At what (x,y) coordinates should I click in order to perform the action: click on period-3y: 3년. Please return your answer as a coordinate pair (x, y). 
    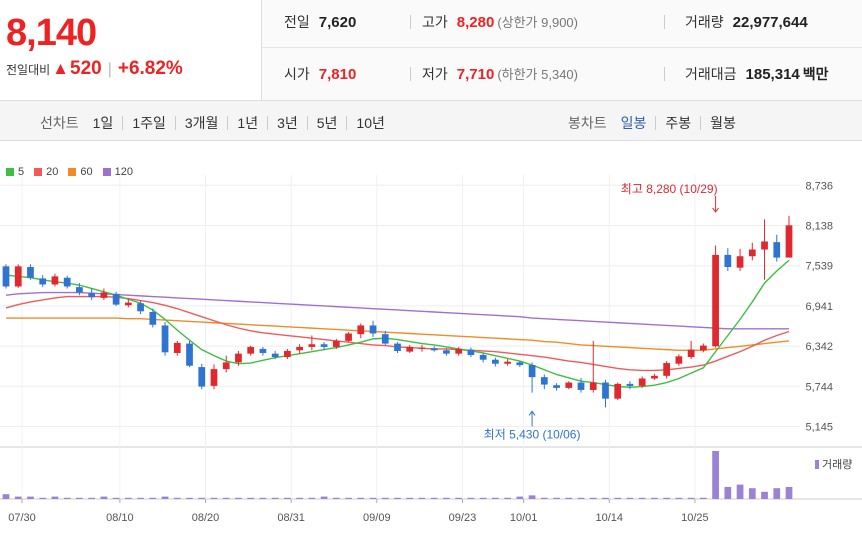
    Looking at the image, I should click on (287, 123).